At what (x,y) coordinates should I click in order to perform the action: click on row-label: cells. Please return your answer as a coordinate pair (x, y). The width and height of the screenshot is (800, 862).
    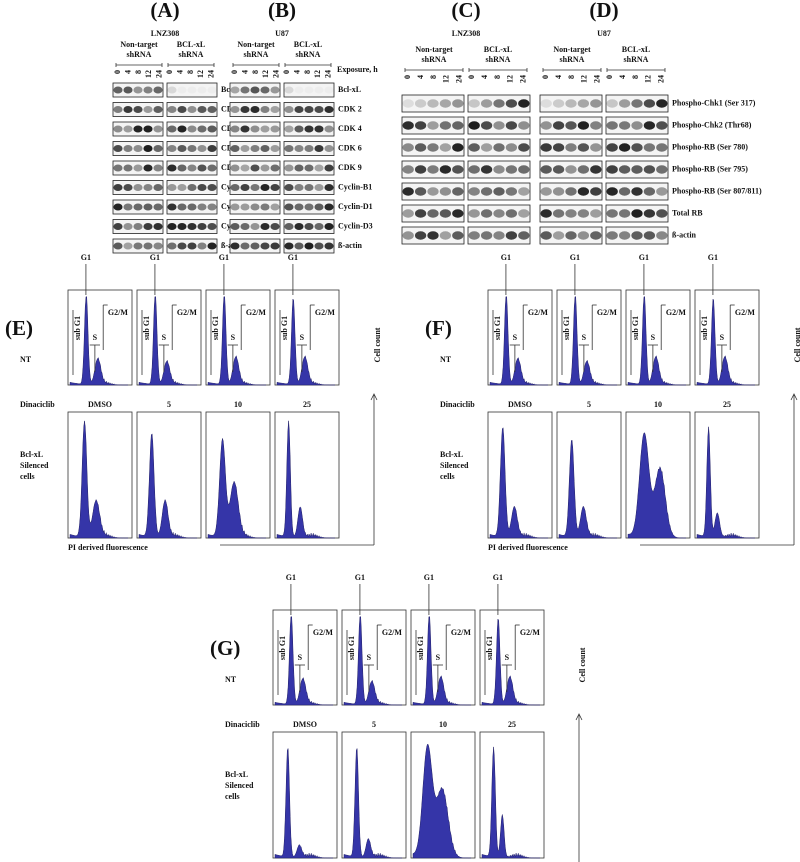
    Looking at the image, I should click on (27, 476).